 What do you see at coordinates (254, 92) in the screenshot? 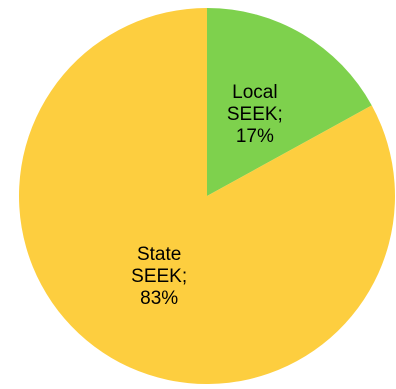
I see `slice-label-line: Local` at bounding box center [254, 92].